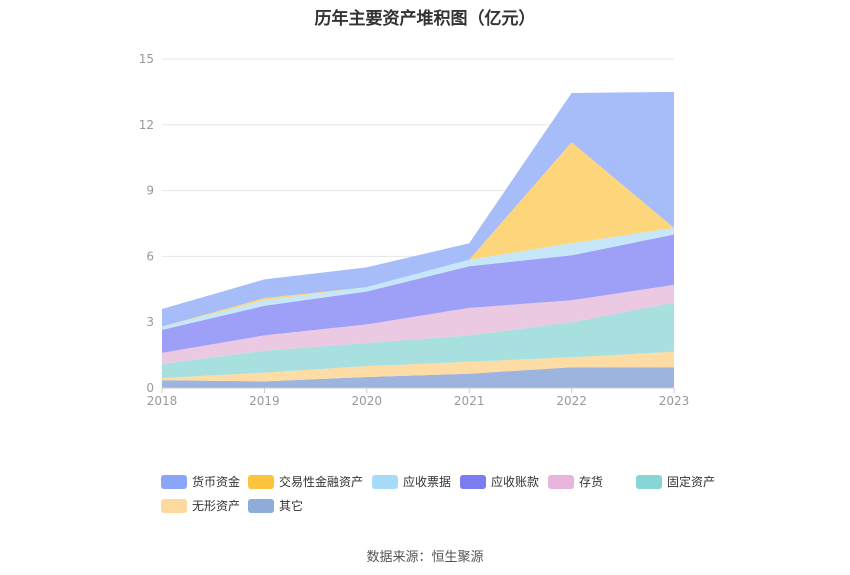 The height and width of the screenshot is (575, 850). Describe the element at coordinates (571, 401) in the screenshot. I see `x-tick-label: 2022` at that location.